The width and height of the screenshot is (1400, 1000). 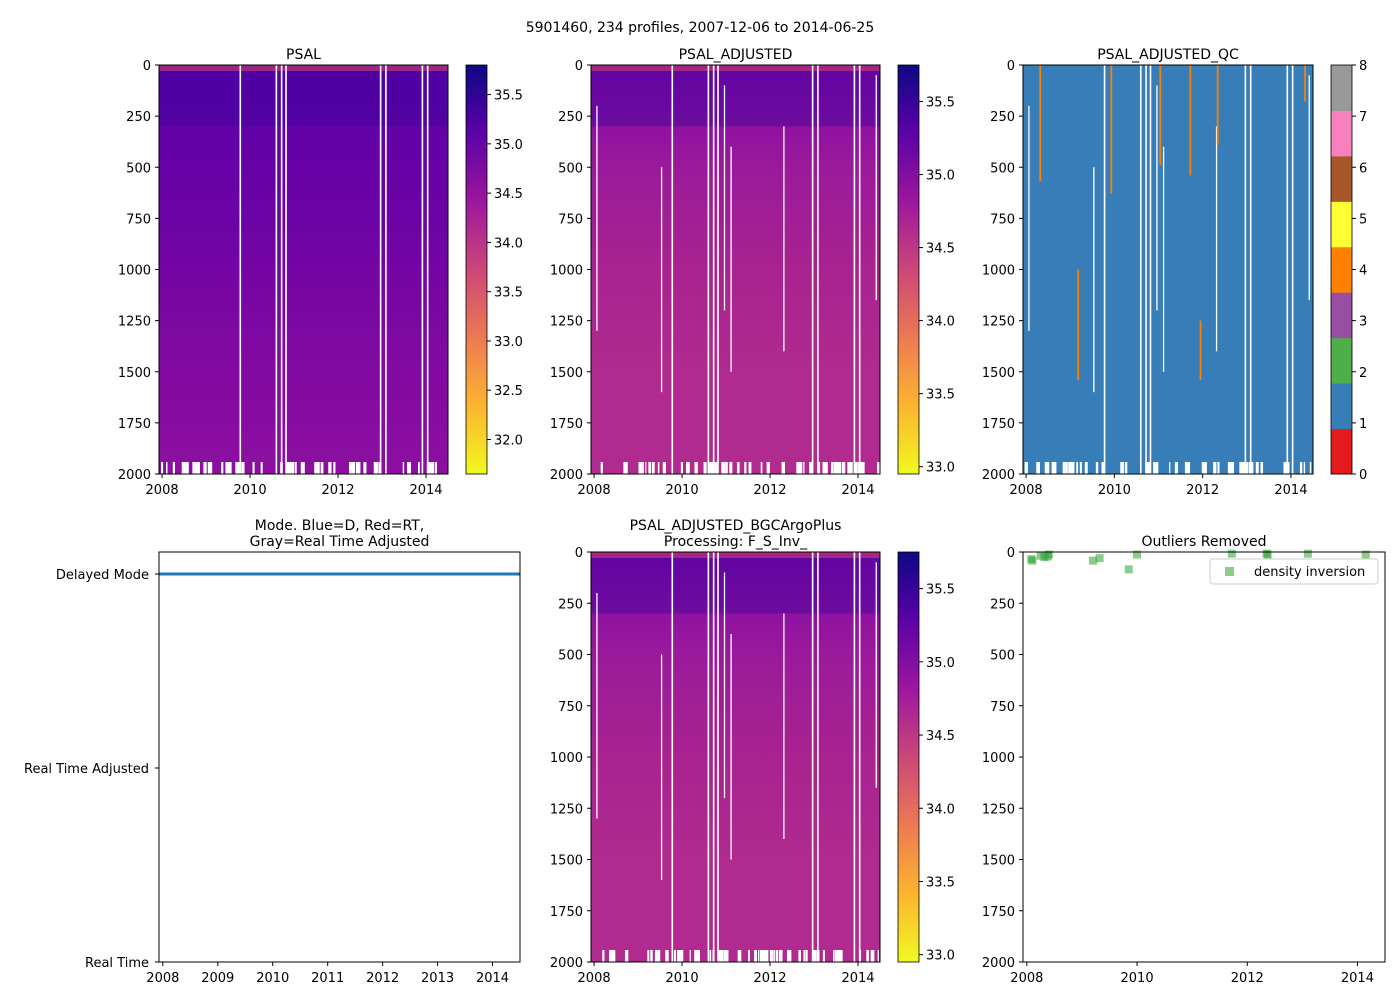 I want to click on x-tick-label: 2010, so click(x=272, y=978).